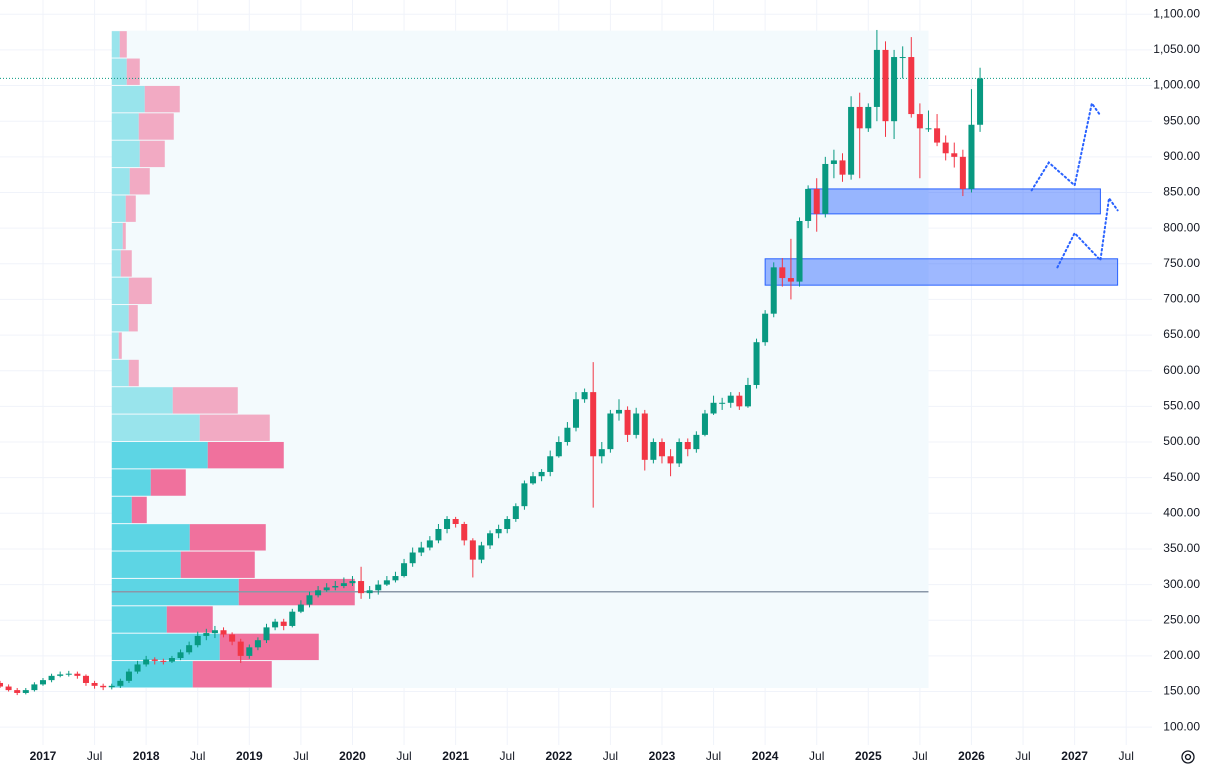  I want to click on y-tick-label: 350.00, so click(1181, 548).